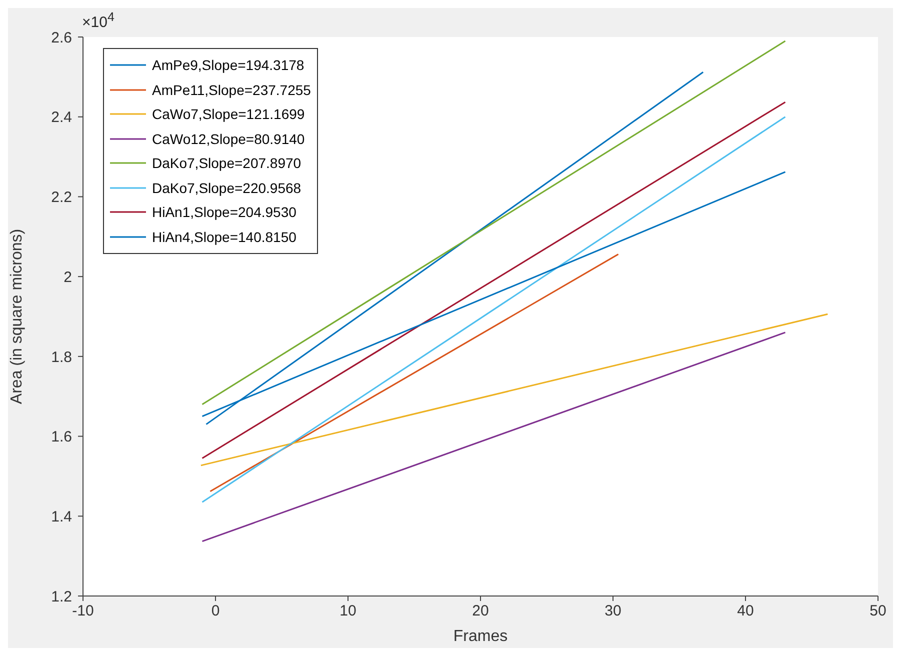 This screenshot has width=901, height=660. Describe the element at coordinates (745, 611) in the screenshot. I see `x-tick-label: 40` at that location.